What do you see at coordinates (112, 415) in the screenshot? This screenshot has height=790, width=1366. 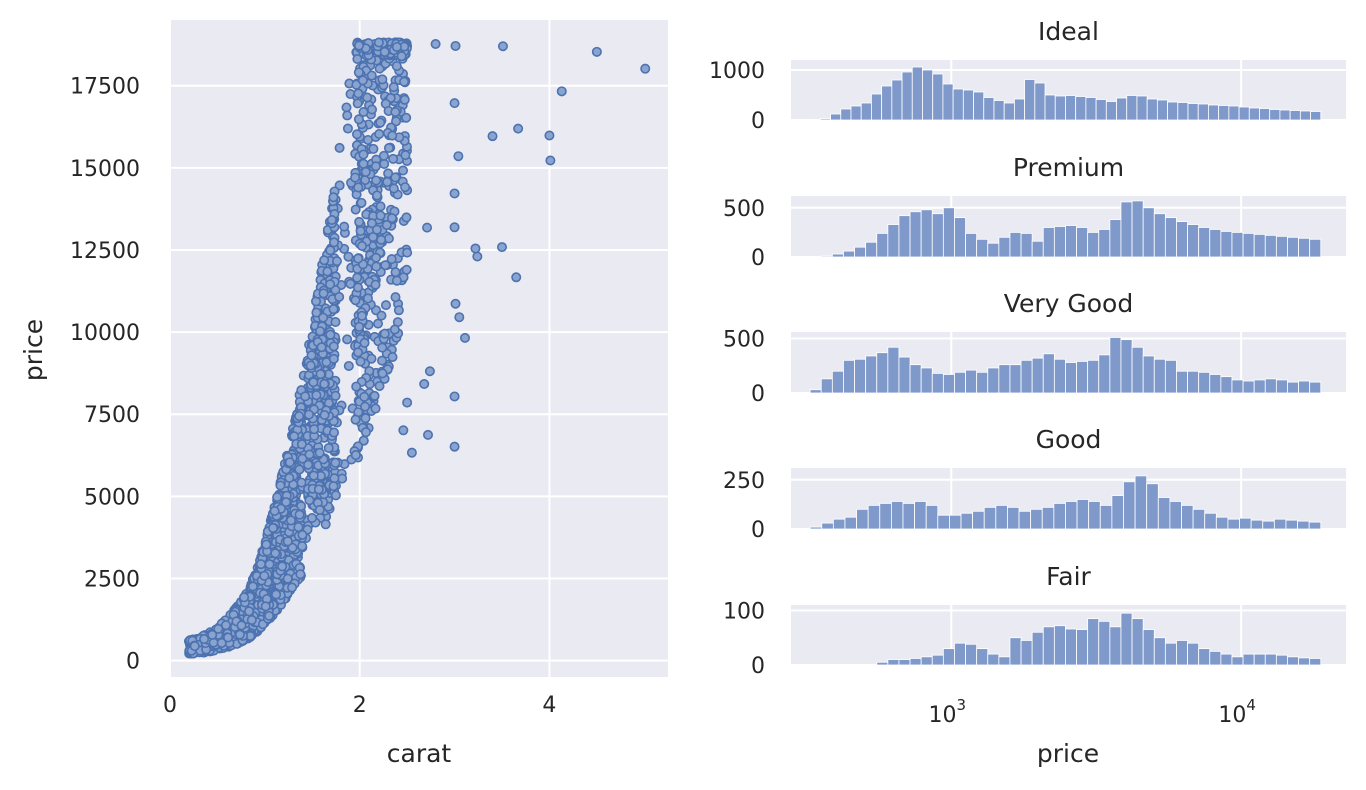 I see `scatter-y-tick-label: 7500` at bounding box center [112, 415].